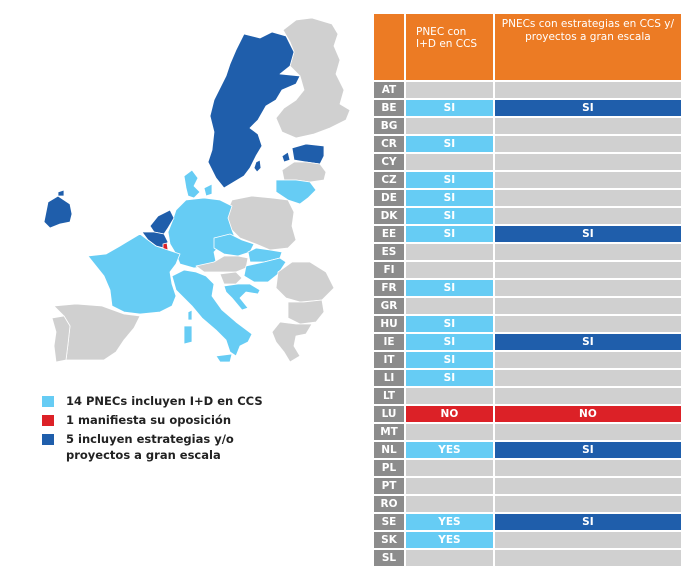  What do you see at coordinates (527, 306) in the screenshot?
I see `table-row: GR` at bounding box center [527, 306].